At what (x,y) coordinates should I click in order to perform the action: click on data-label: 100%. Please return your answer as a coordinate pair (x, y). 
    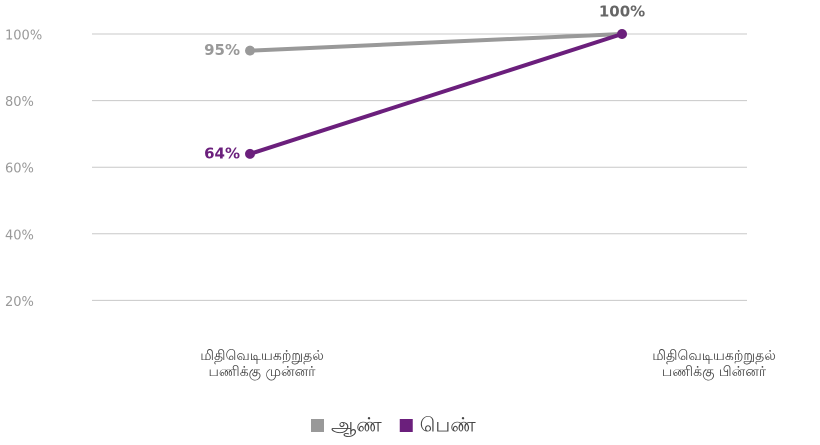
    Looking at the image, I should click on (622, 12).